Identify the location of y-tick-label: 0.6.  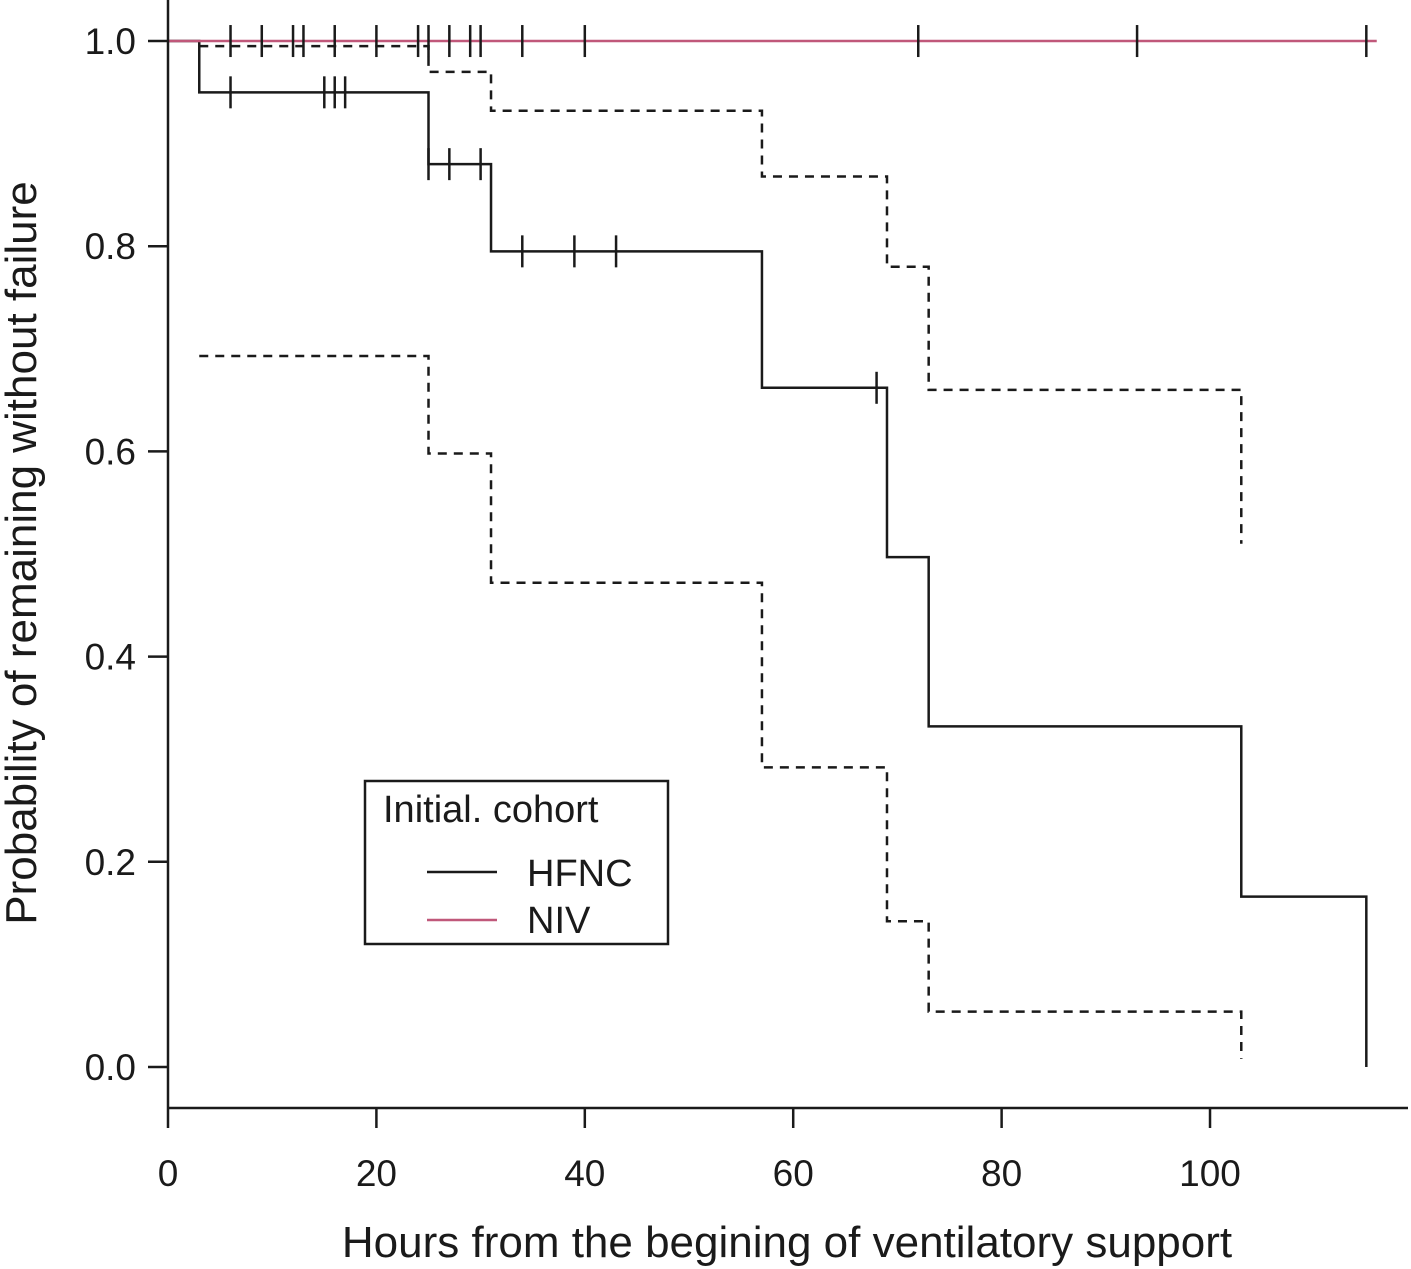
(110, 451).